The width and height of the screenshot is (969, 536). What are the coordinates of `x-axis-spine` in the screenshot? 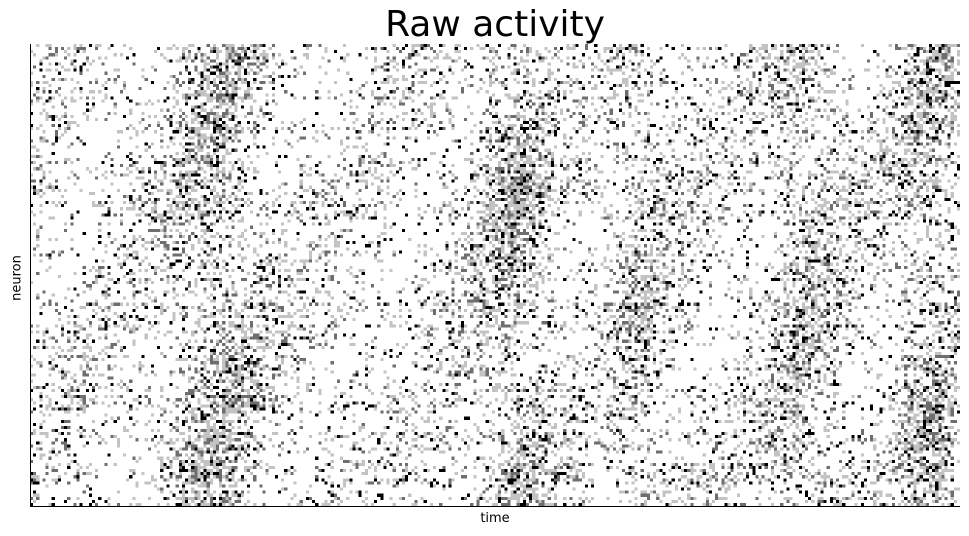 It's located at (495, 506).